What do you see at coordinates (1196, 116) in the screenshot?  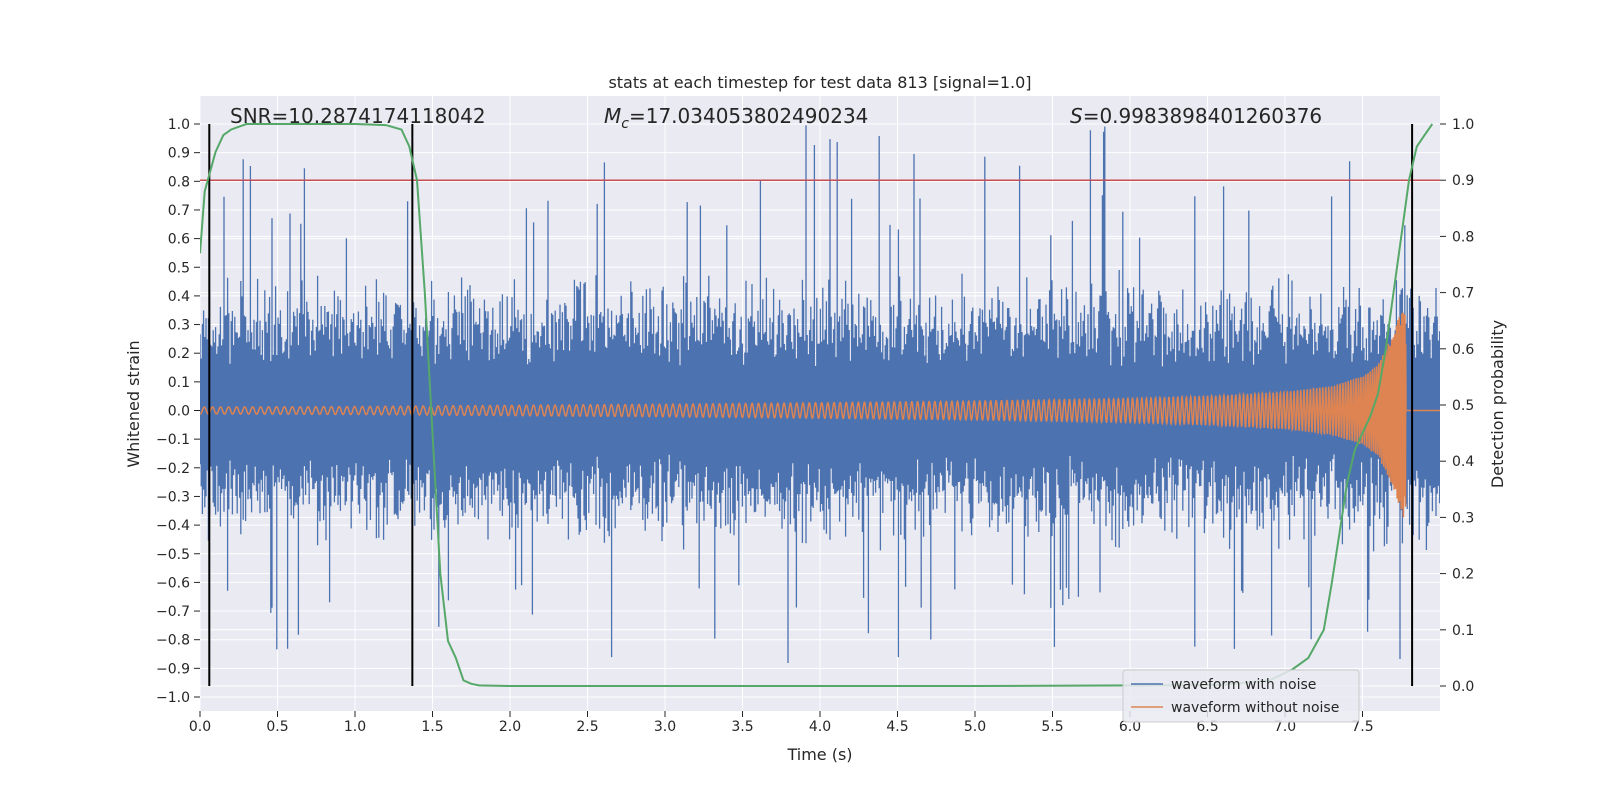 I see `s-annotation: S=0.9983898401260376` at bounding box center [1196, 116].